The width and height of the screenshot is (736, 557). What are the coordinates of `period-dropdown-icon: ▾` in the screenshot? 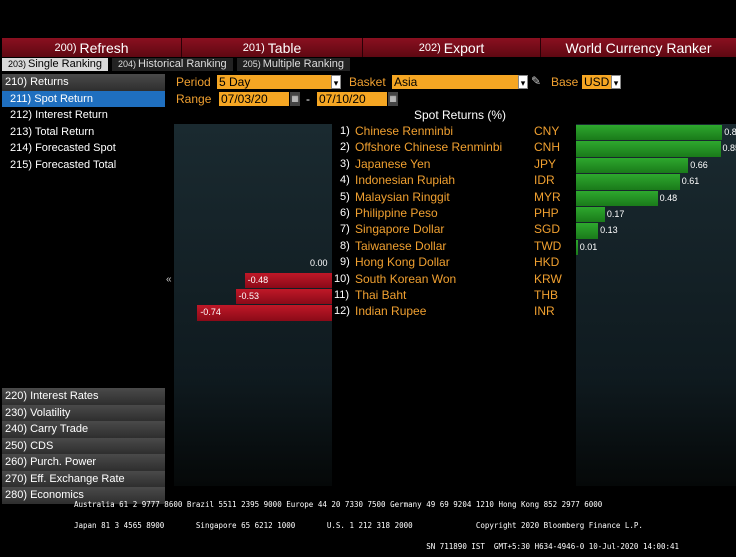 It's located at (336, 82).